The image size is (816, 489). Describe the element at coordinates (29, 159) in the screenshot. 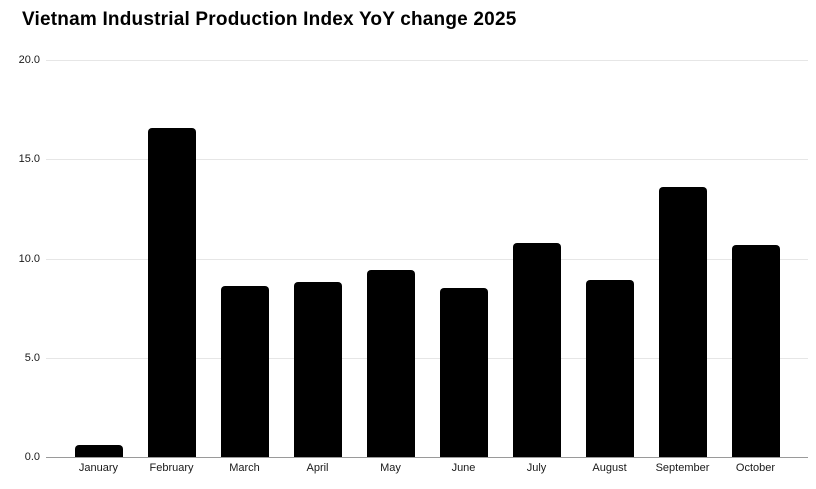

I see `y-tick-label-15.0: 15.0` at that location.